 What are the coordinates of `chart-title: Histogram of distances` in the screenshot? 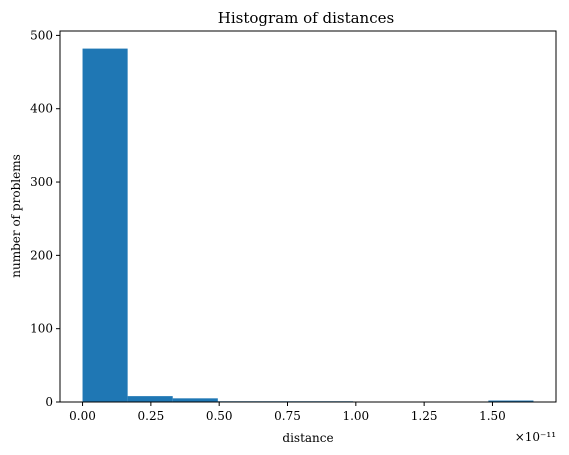 It's located at (306, 18).